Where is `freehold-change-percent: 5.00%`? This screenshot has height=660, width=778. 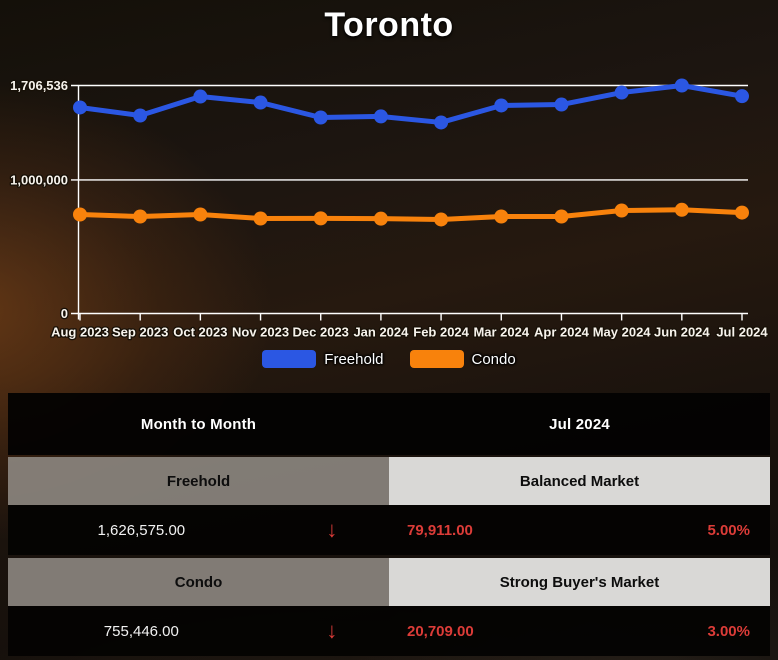 freehold-change-percent: 5.00% is located at coordinates (728, 530).